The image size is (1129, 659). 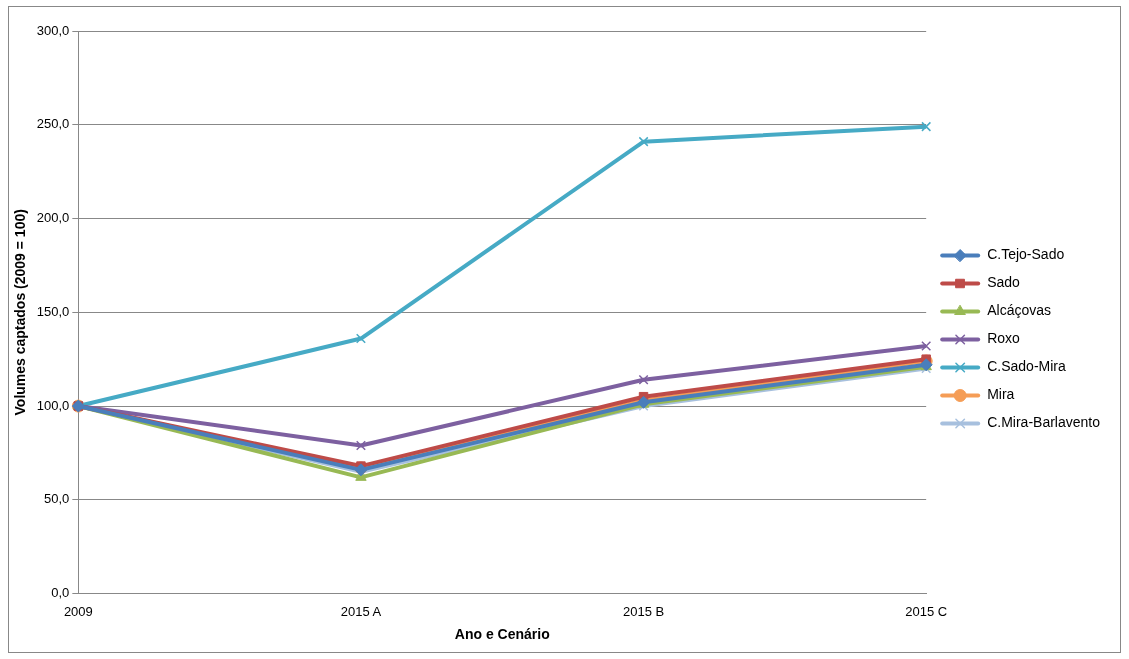 What do you see at coordinates (1044, 422) in the screenshot?
I see `legend-label: C.Mira-Barlavento` at bounding box center [1044, 422].